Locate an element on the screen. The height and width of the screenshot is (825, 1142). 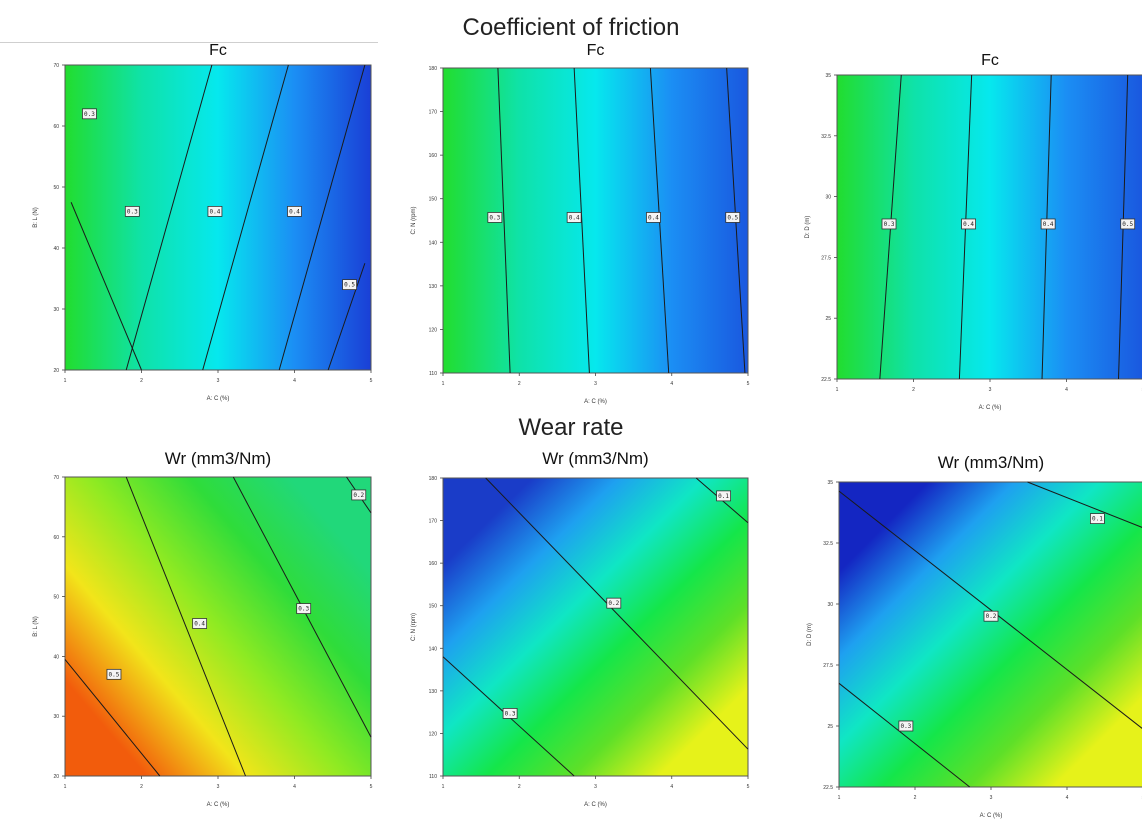
divider is located at coordinates (189, 42).